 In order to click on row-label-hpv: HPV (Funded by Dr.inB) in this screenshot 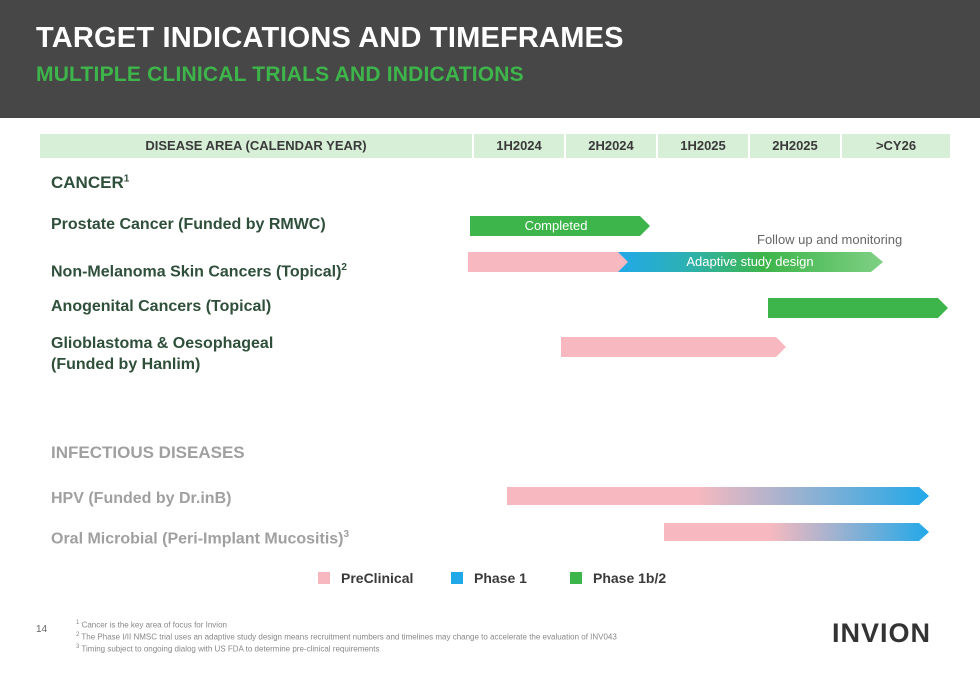, I will do `click(141, 498)`.